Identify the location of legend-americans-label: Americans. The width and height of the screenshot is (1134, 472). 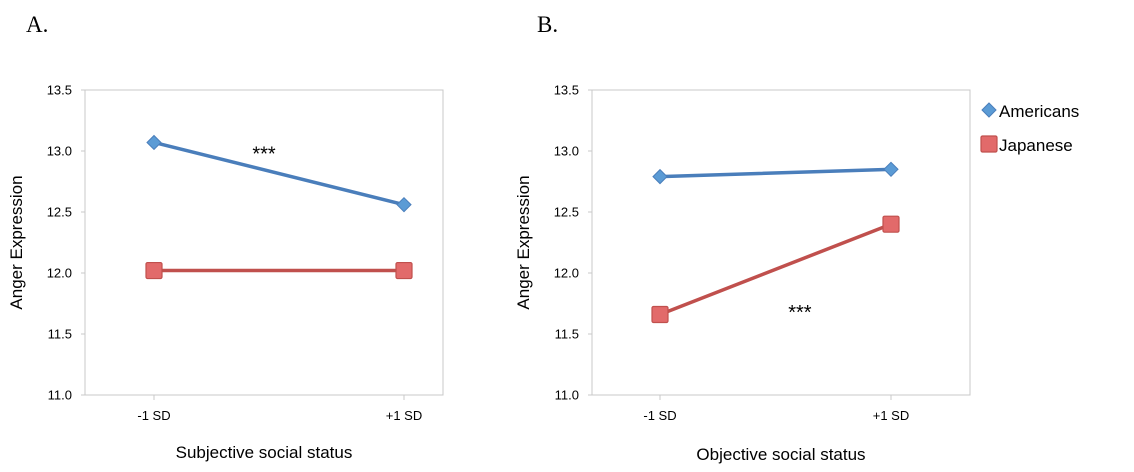
(1039, 111).